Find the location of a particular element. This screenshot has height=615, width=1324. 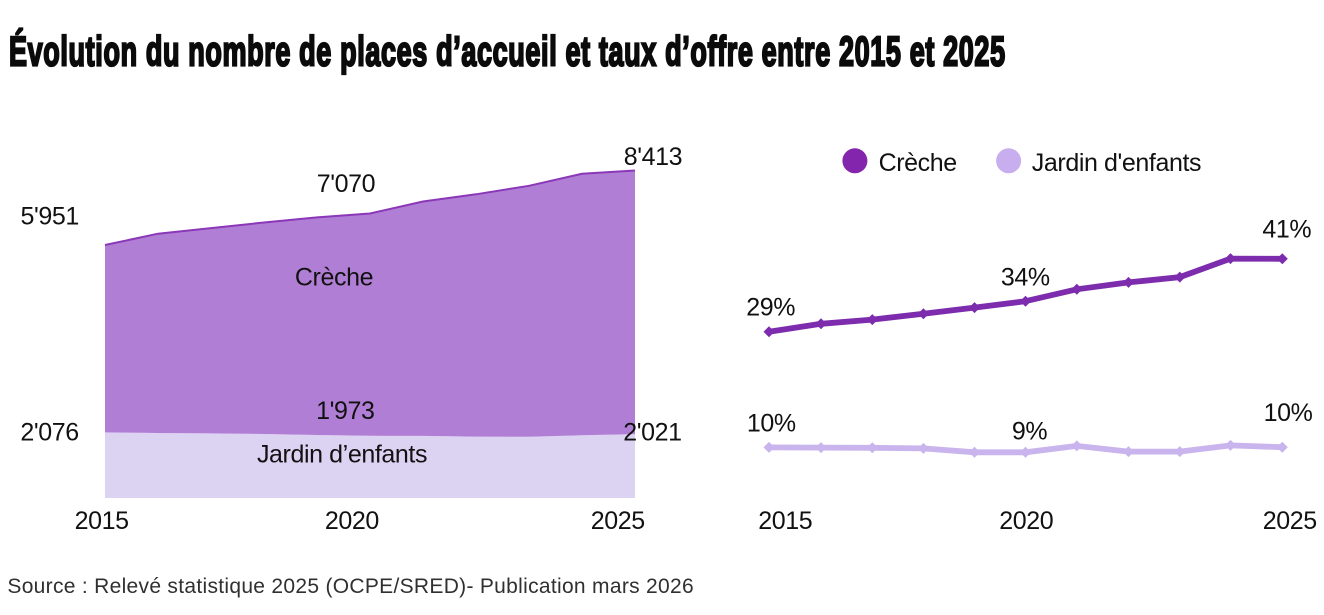

svg-text: 7'070 is located at coordinates (346, 184).